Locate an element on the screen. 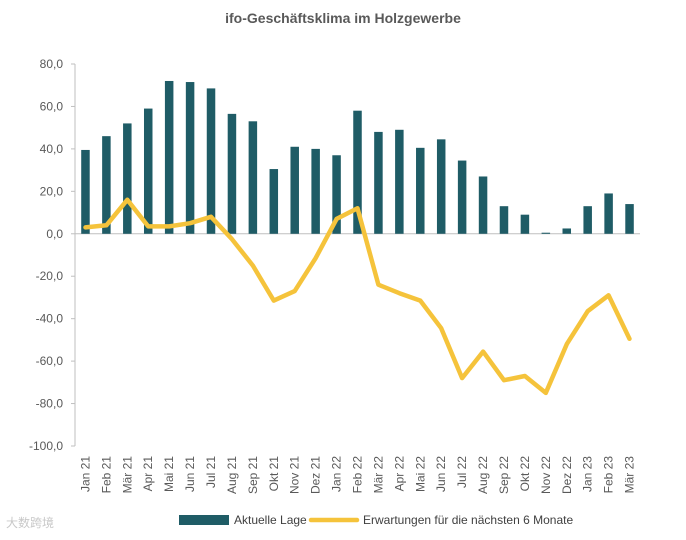  x-tick-label: Dez 21 is located at coordinates (316, 475).